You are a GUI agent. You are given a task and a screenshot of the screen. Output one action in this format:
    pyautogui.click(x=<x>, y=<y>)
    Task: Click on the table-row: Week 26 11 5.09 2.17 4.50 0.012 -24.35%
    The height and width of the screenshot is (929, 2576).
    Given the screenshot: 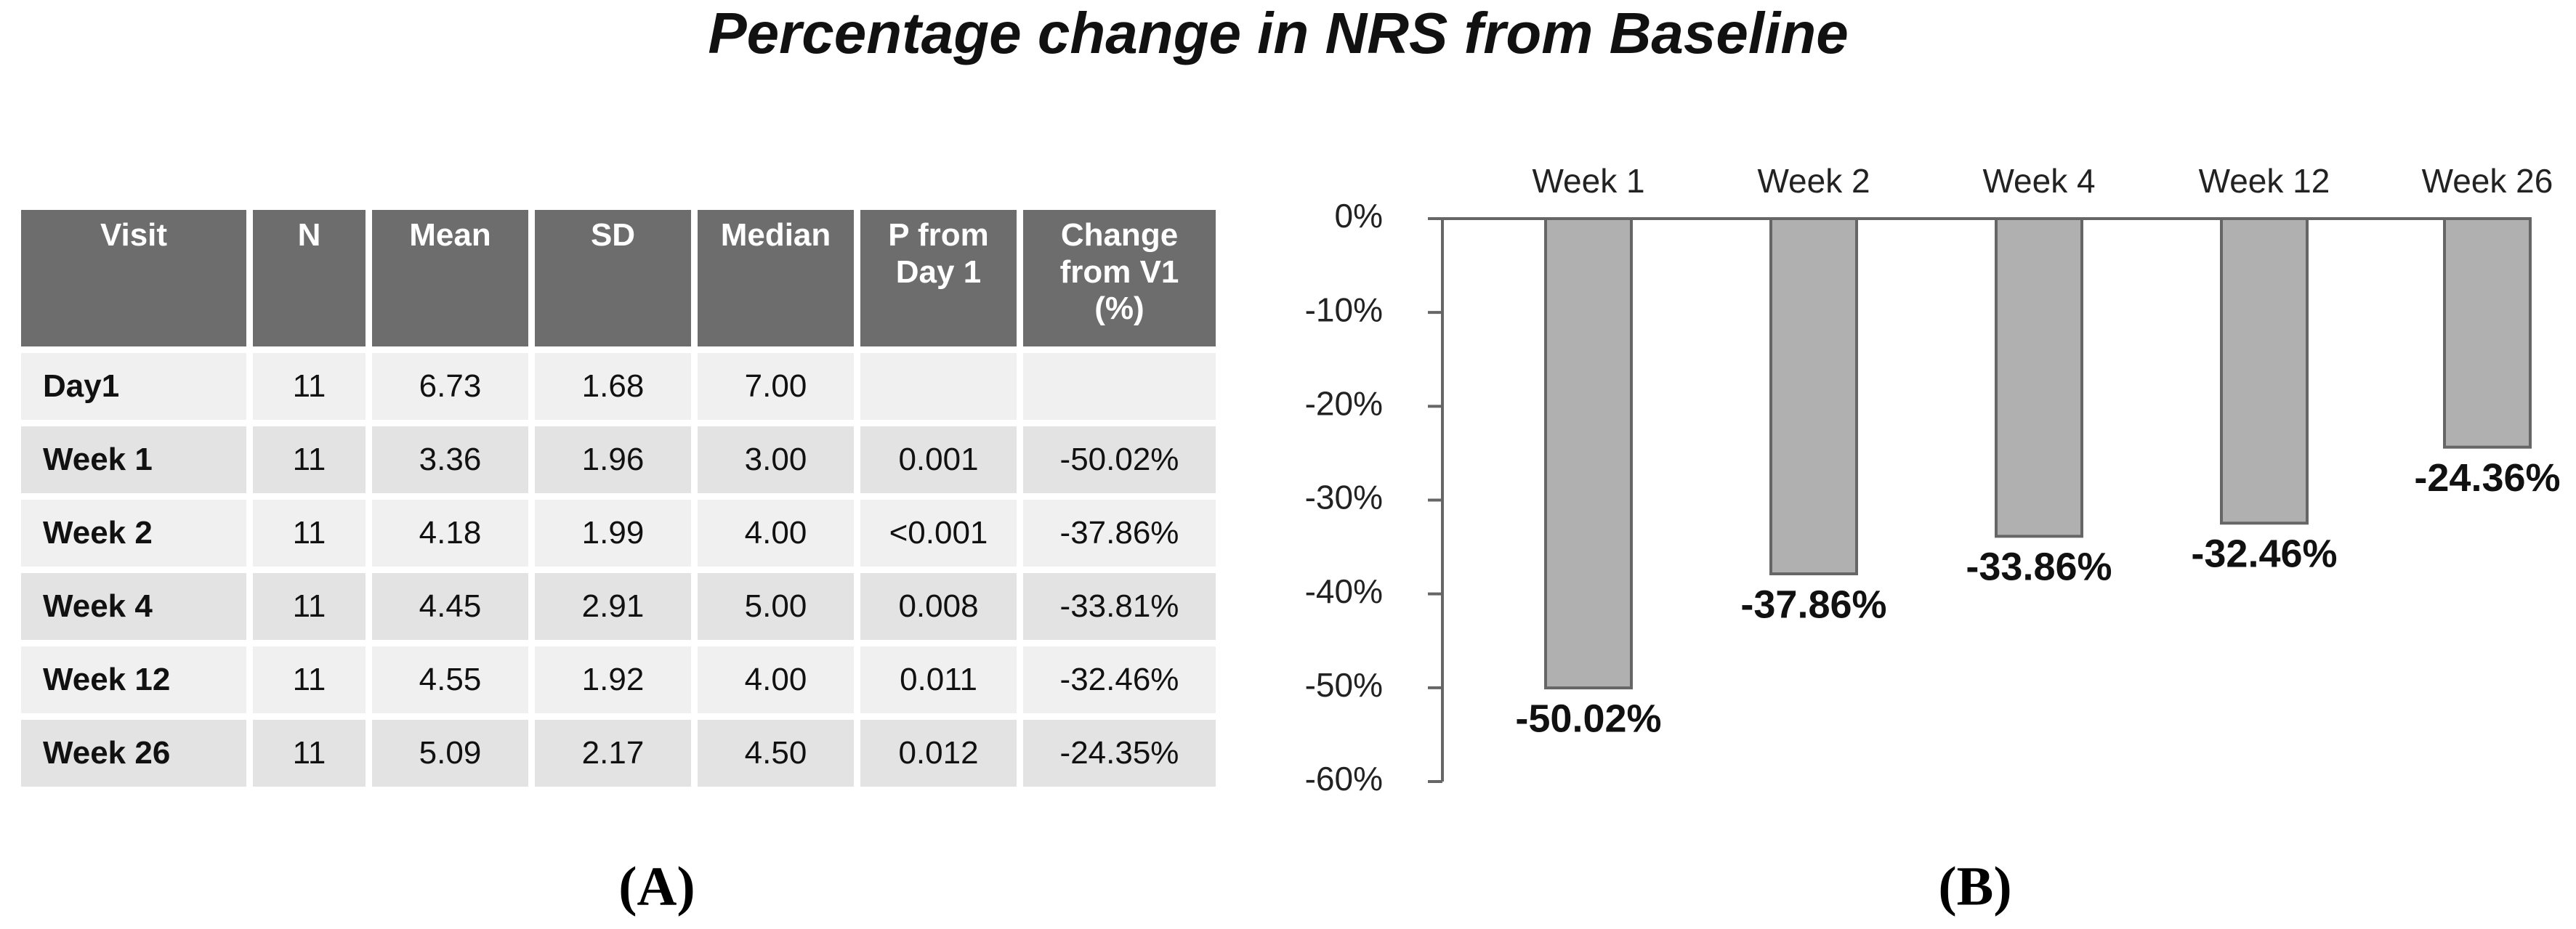 What is the action you would take?
    pyautogui.click(x=619, y=753)
    